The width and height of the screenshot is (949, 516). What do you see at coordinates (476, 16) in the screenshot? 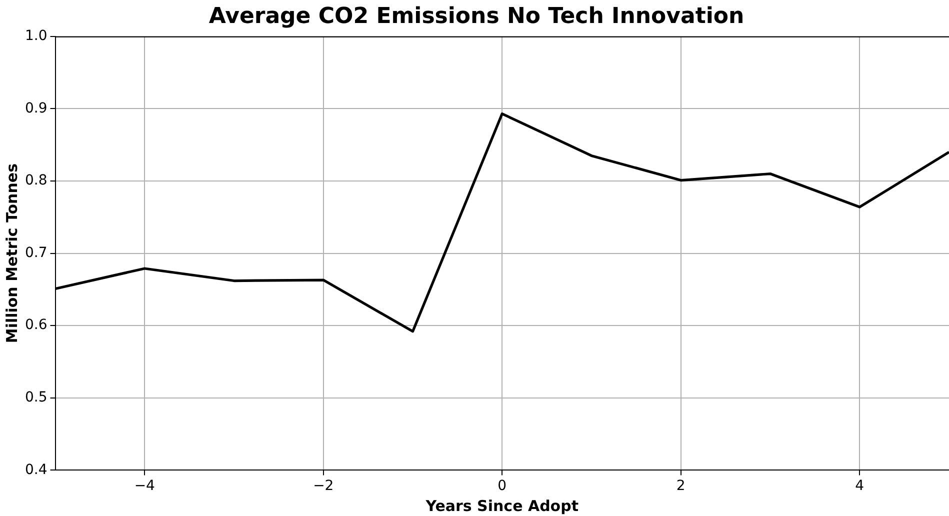
I see `chart-title: Average CO2 Emissions No Tech Innovation` at bounding box center [476, 16].